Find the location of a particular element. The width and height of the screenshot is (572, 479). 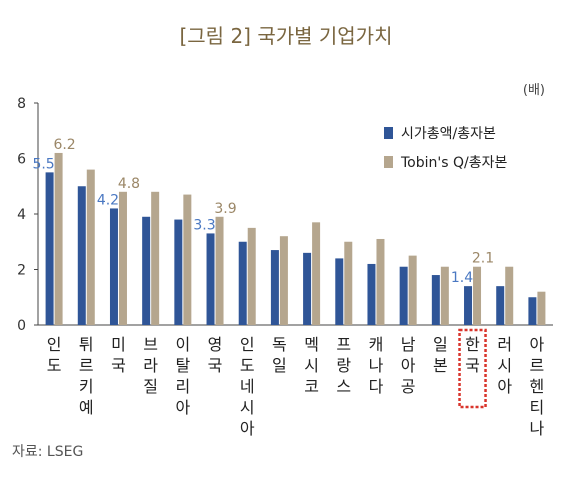

x-tick-label-char: 다 is located at coordinates (376, 386).